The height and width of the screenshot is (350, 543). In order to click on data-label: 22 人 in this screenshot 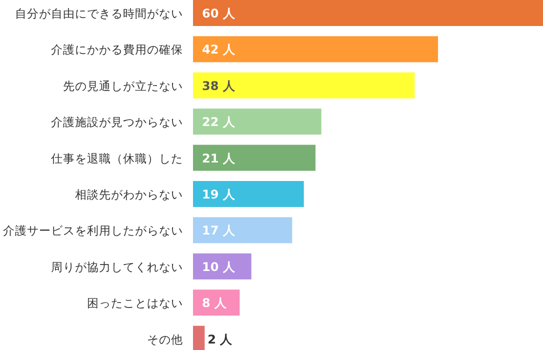, I will do `click(219, 122)`.